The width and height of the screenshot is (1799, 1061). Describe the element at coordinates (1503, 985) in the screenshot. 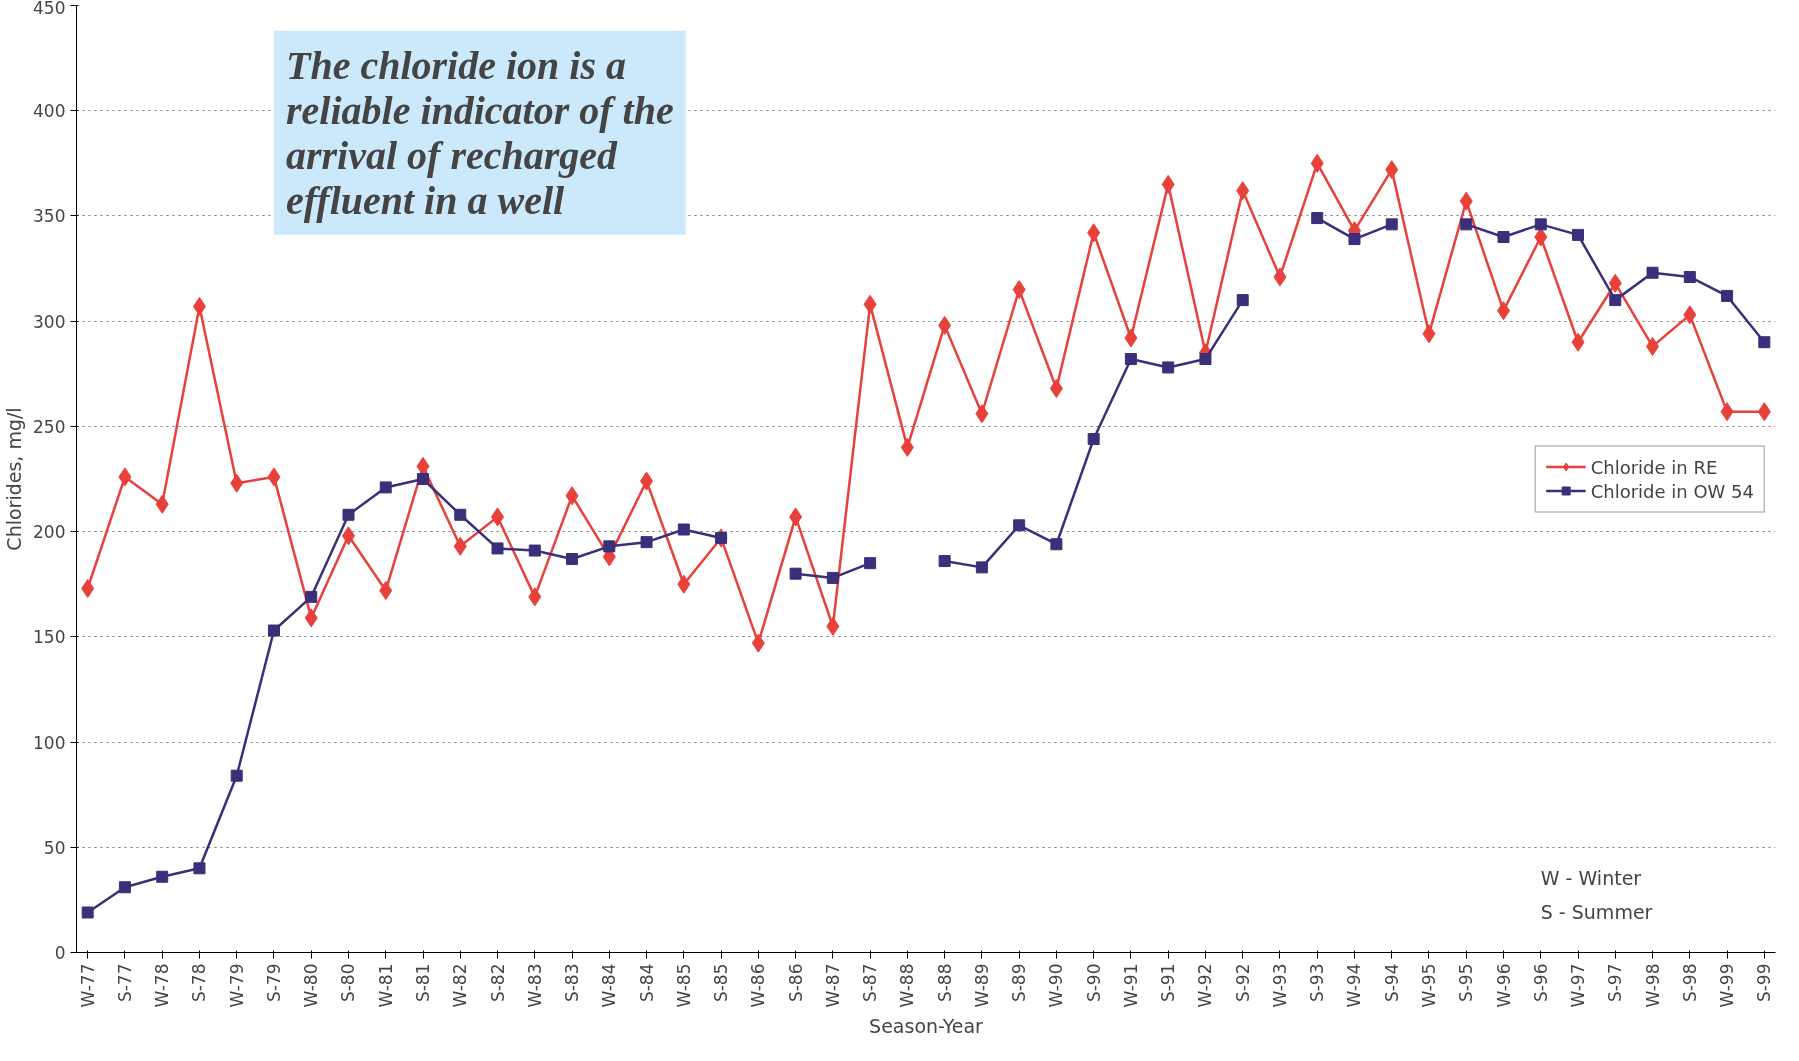

I see `x-tick-label: W-96` at that location.